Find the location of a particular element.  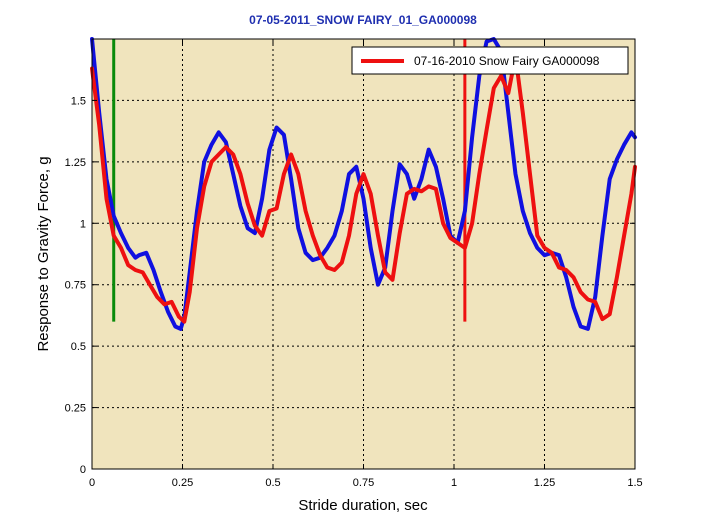

legend-entry: 07-16-2010 Snow Fairy GA000098 is located at coordinates (507, 61).